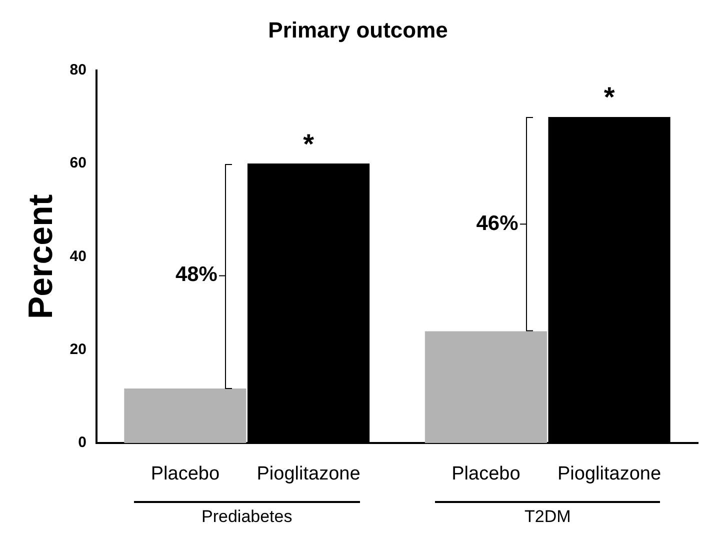  I want to click on x-tick-label: T2DM, so click(547, 516).